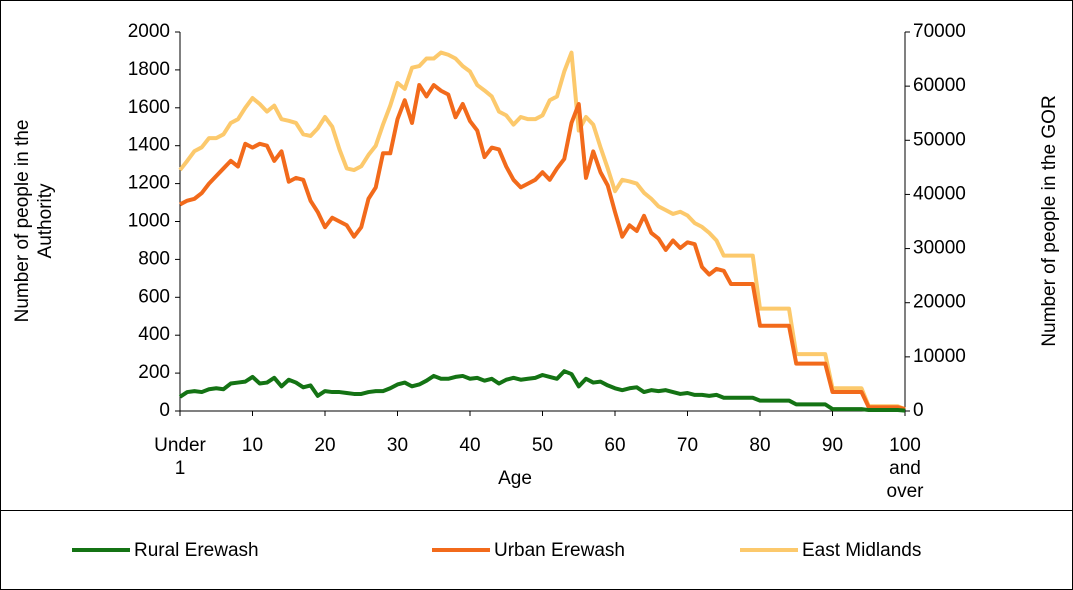 The image size is (1073, 590). What do you see at coordinates (149, 183) in the screenshot?
I see `y-tick-label: 1200` at bounding box center [149, 183].